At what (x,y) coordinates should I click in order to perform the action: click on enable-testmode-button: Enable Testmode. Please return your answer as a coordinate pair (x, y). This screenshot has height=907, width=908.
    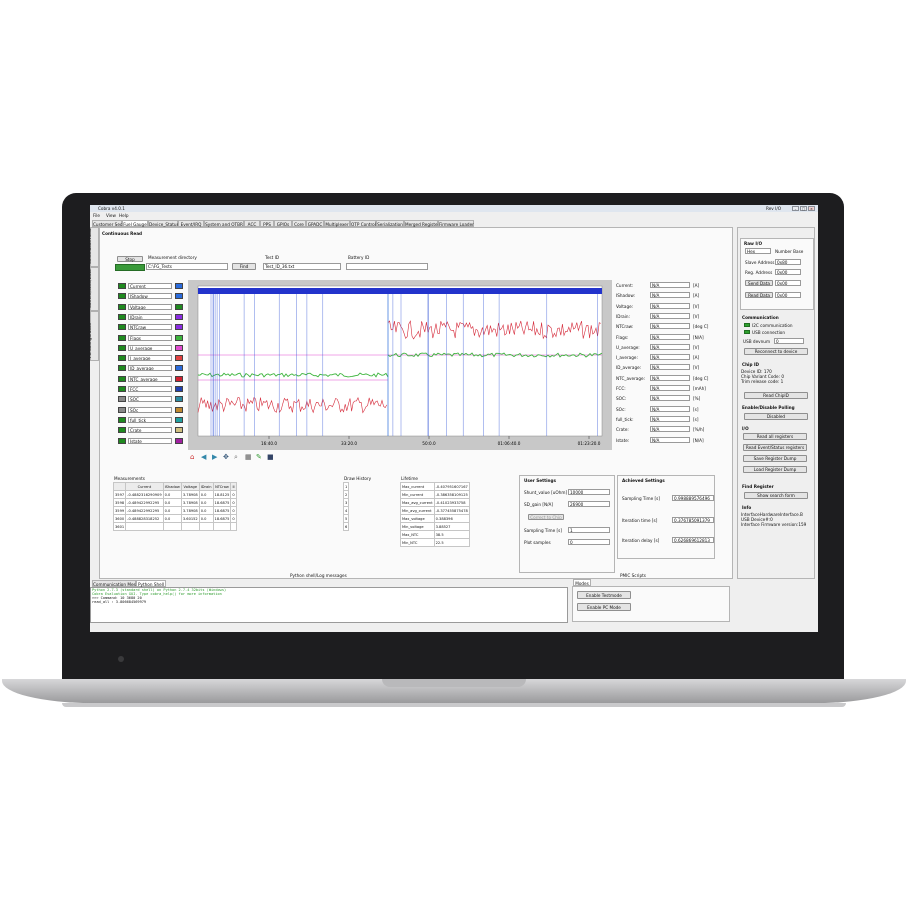
    Looking at the image, I should click on (604, 595).